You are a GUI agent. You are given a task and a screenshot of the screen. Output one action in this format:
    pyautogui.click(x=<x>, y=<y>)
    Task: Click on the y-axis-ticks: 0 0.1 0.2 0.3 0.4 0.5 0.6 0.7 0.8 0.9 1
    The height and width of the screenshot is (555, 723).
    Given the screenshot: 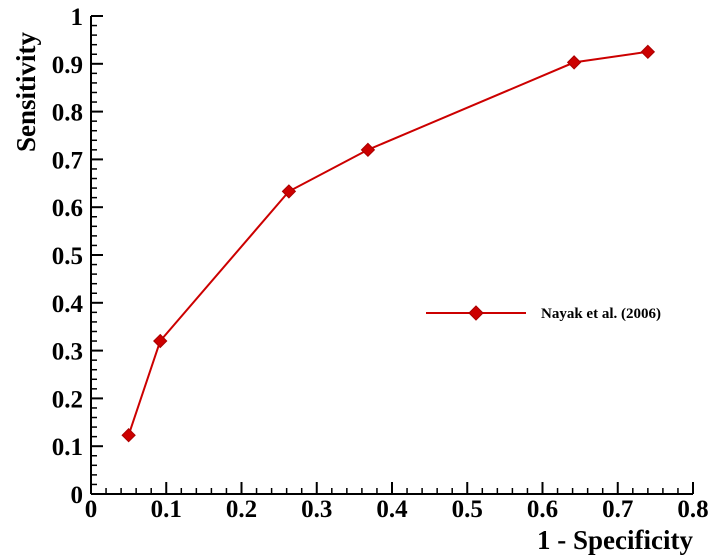 What is the action you would take?
    pyautogui.click(x=77, y=256)
    